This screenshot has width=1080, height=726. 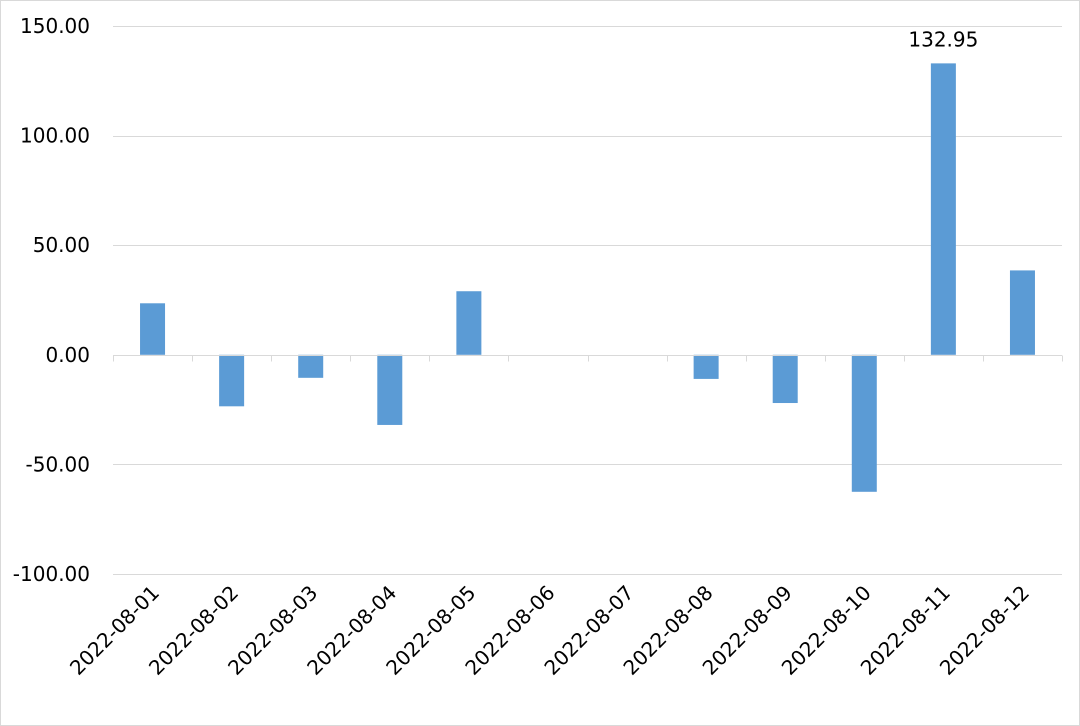 I want to click on y-tick-label: -50.00, so click(x=58, y=464).